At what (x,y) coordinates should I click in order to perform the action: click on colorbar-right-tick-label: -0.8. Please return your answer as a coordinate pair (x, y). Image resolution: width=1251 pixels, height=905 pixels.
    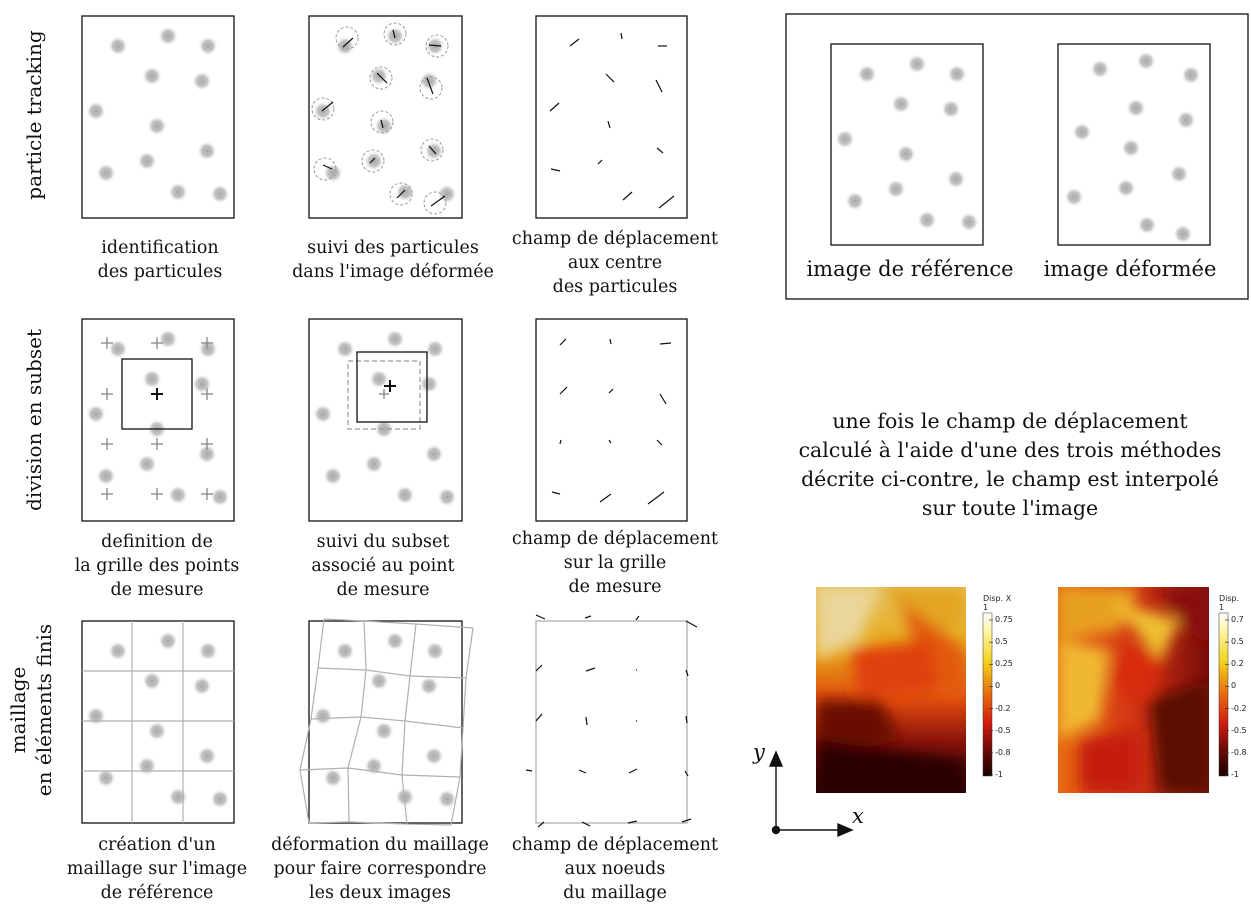
    Looking at the image, I should click on (1239, 752).